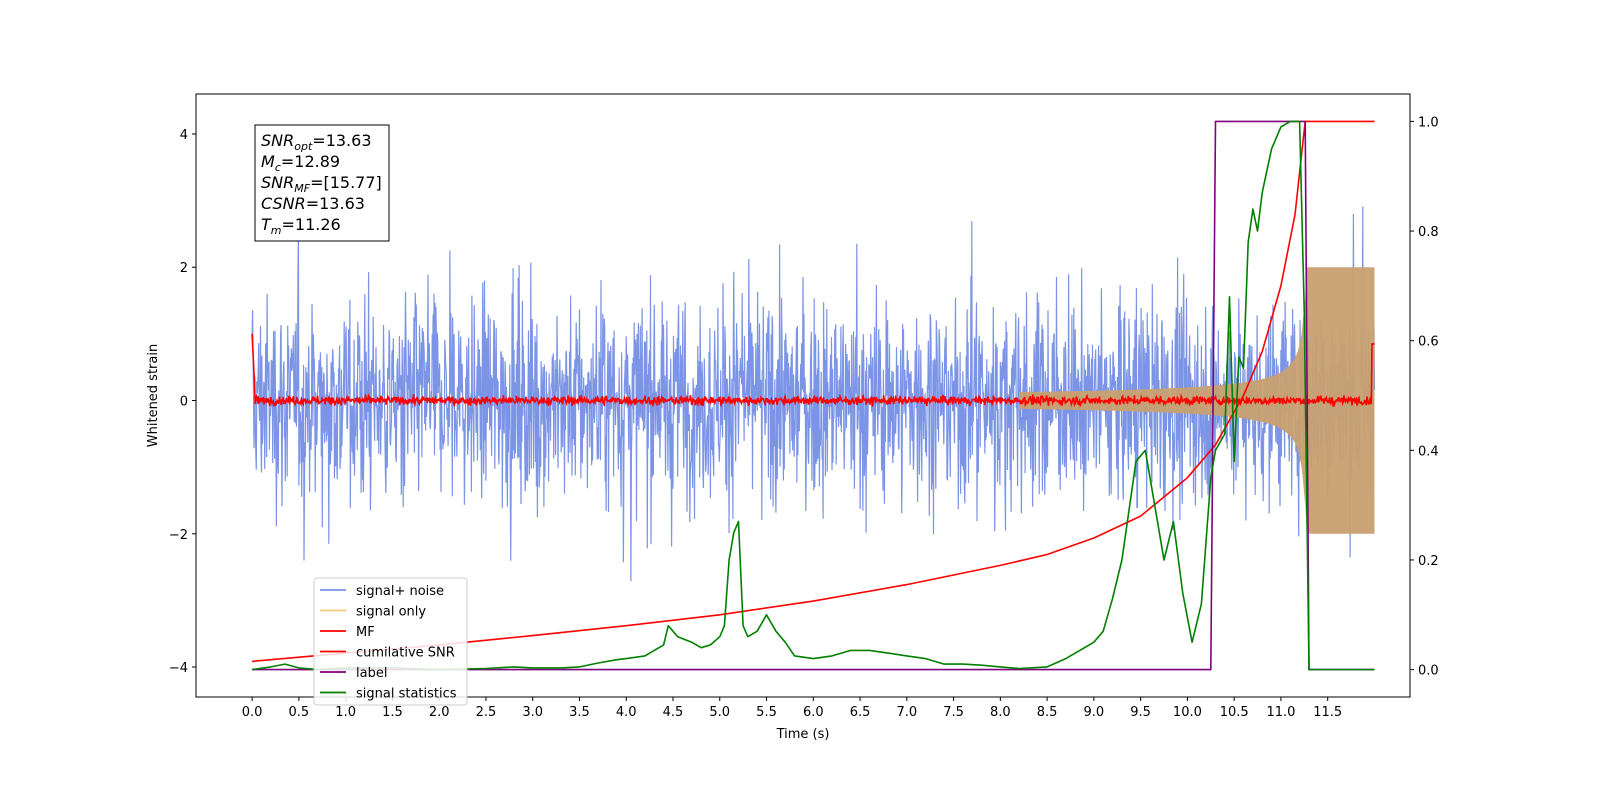  Describe the element at coordinates (813, 370) in the screenshot. I see `series-mf` at that location.